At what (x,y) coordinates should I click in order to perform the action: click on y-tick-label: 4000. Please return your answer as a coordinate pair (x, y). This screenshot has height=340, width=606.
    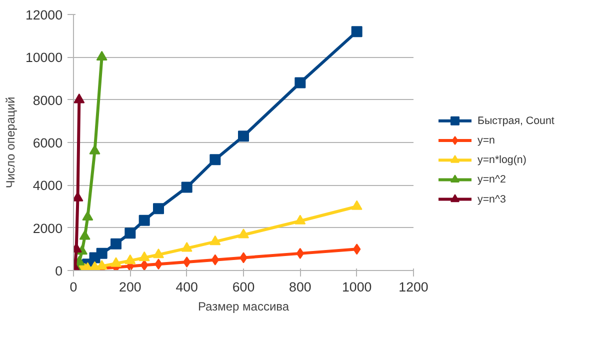
    Looking at the image, I should click on (47, 186).